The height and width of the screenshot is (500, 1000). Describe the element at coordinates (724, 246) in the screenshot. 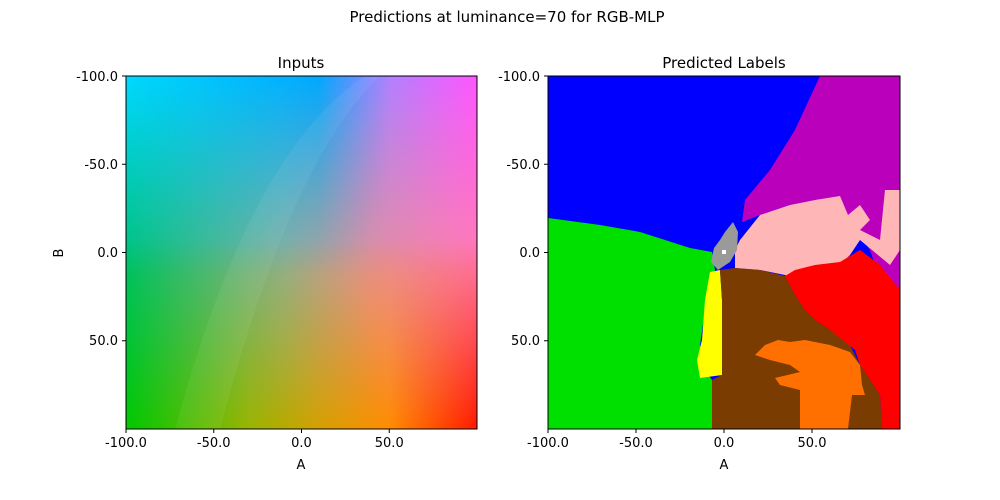

I see `region-grey` at that location.